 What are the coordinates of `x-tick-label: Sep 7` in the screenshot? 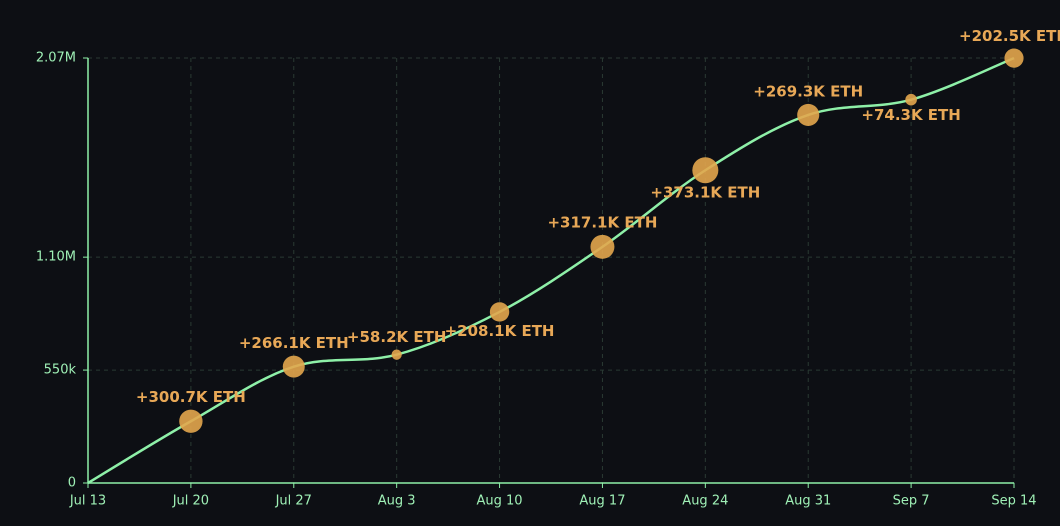 It's located at (911, 501).